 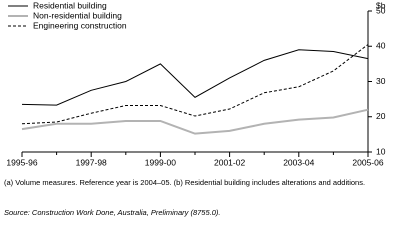 I want to click on y-tick-label: 20, so click(x=381, y=116).